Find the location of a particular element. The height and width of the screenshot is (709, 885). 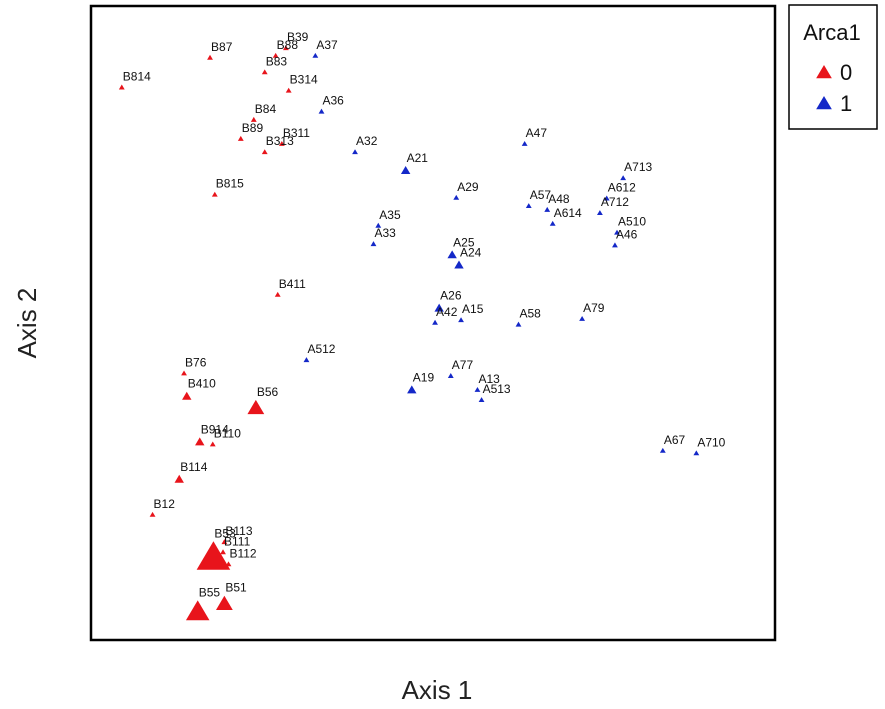

point-label-a510: A510 is located at coordinates (632, 222).